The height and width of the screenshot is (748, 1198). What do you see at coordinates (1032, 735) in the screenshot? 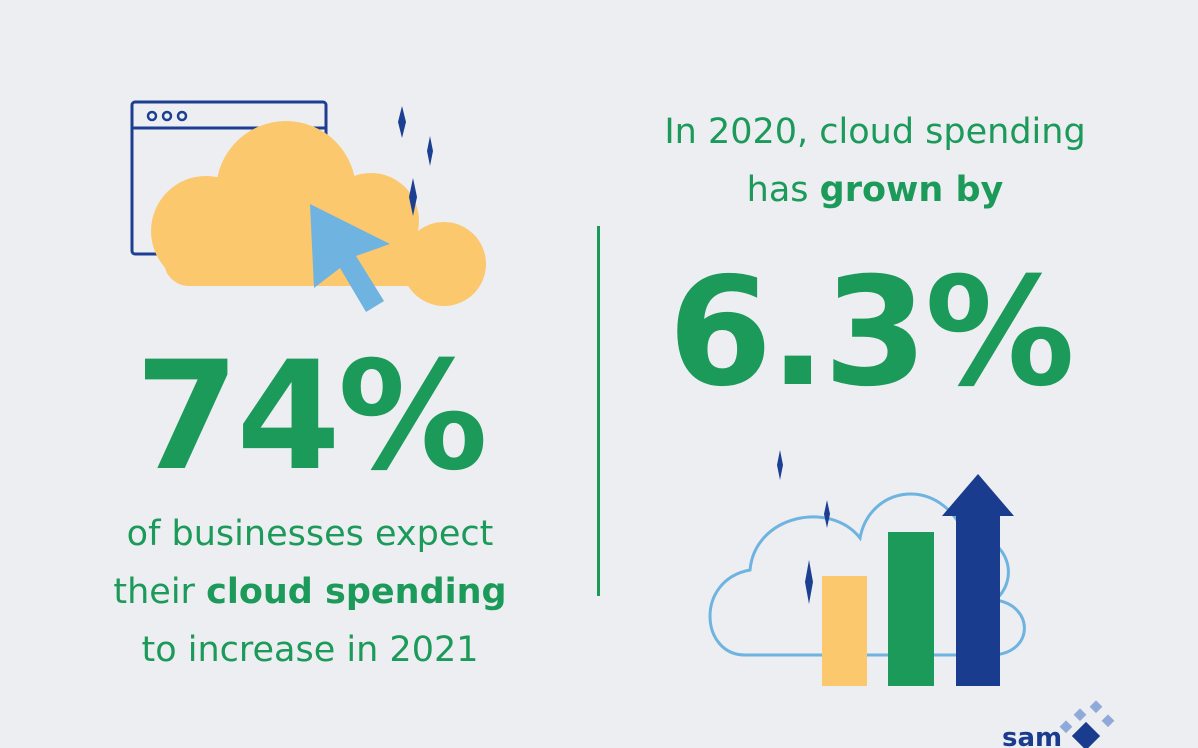
I see `brand-logo-text: sam` at bounding box center [1032, 735].